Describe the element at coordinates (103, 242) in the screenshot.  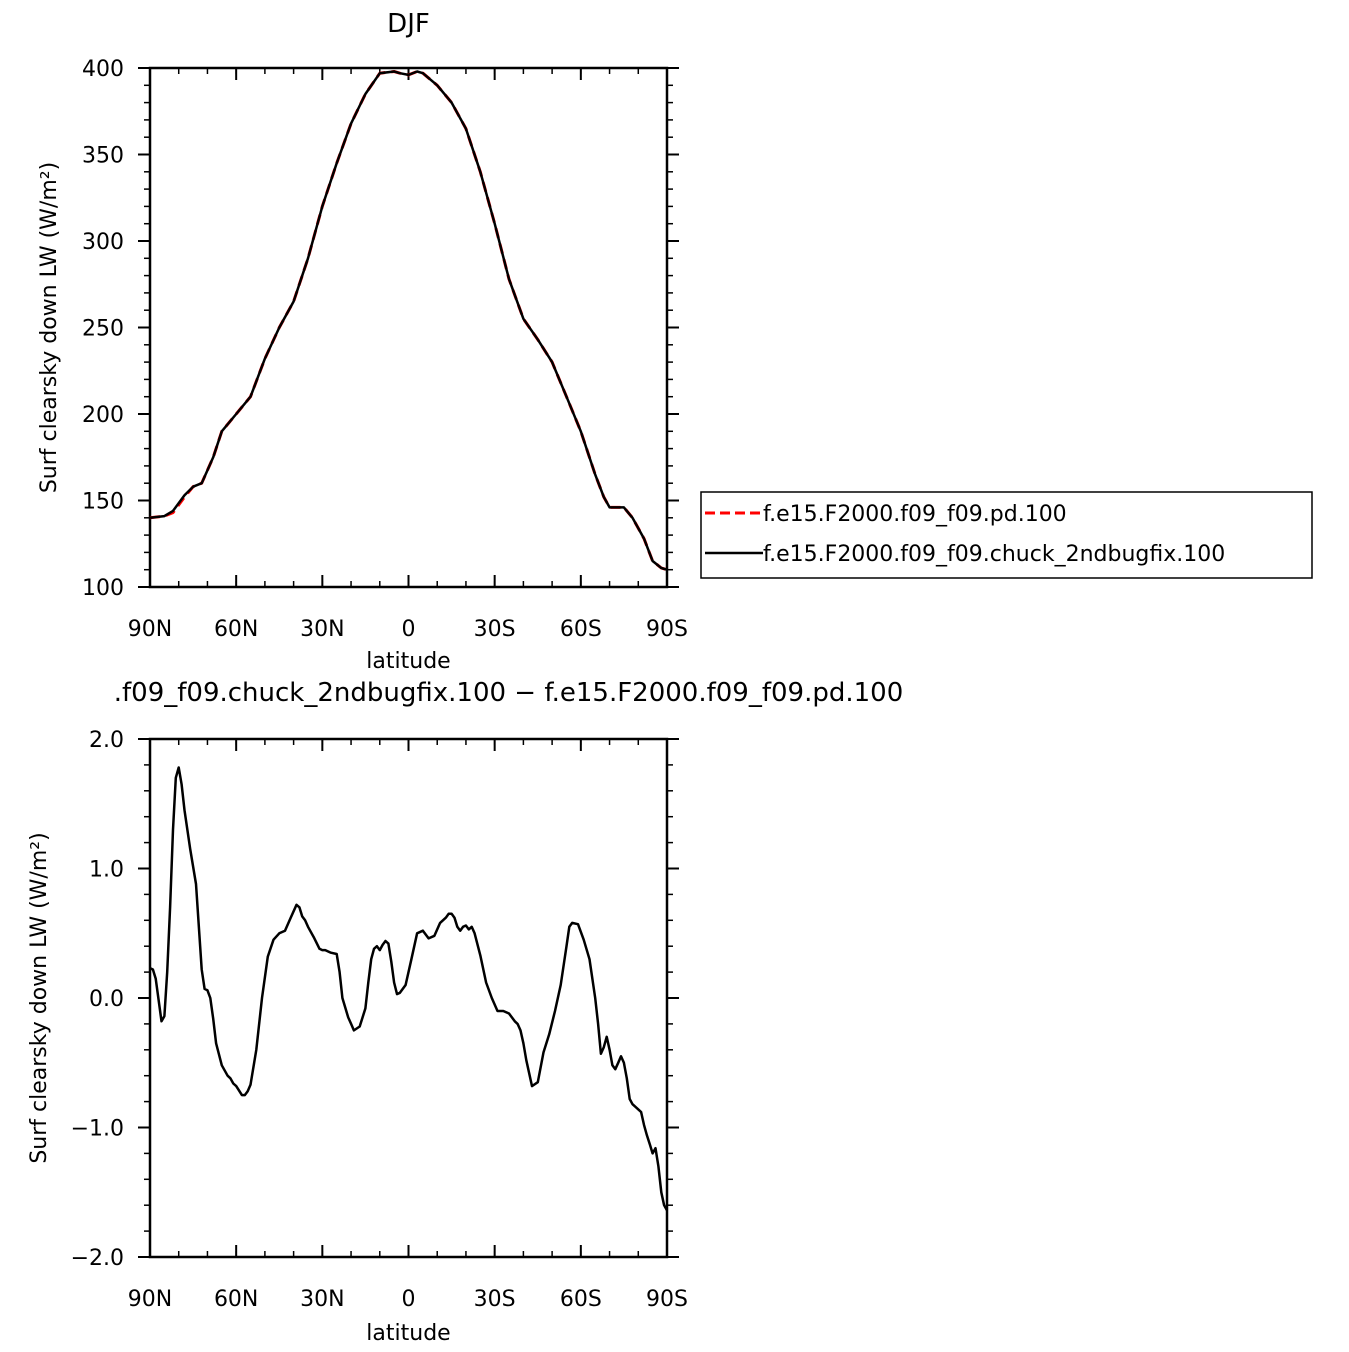
I see `y-tick-label: 300` at that location.